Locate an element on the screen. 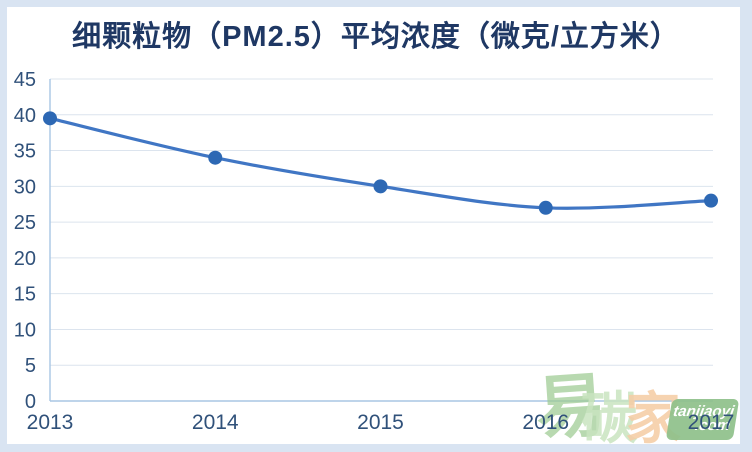  y-tick-label: 15 is located at coordinates (25, 295).